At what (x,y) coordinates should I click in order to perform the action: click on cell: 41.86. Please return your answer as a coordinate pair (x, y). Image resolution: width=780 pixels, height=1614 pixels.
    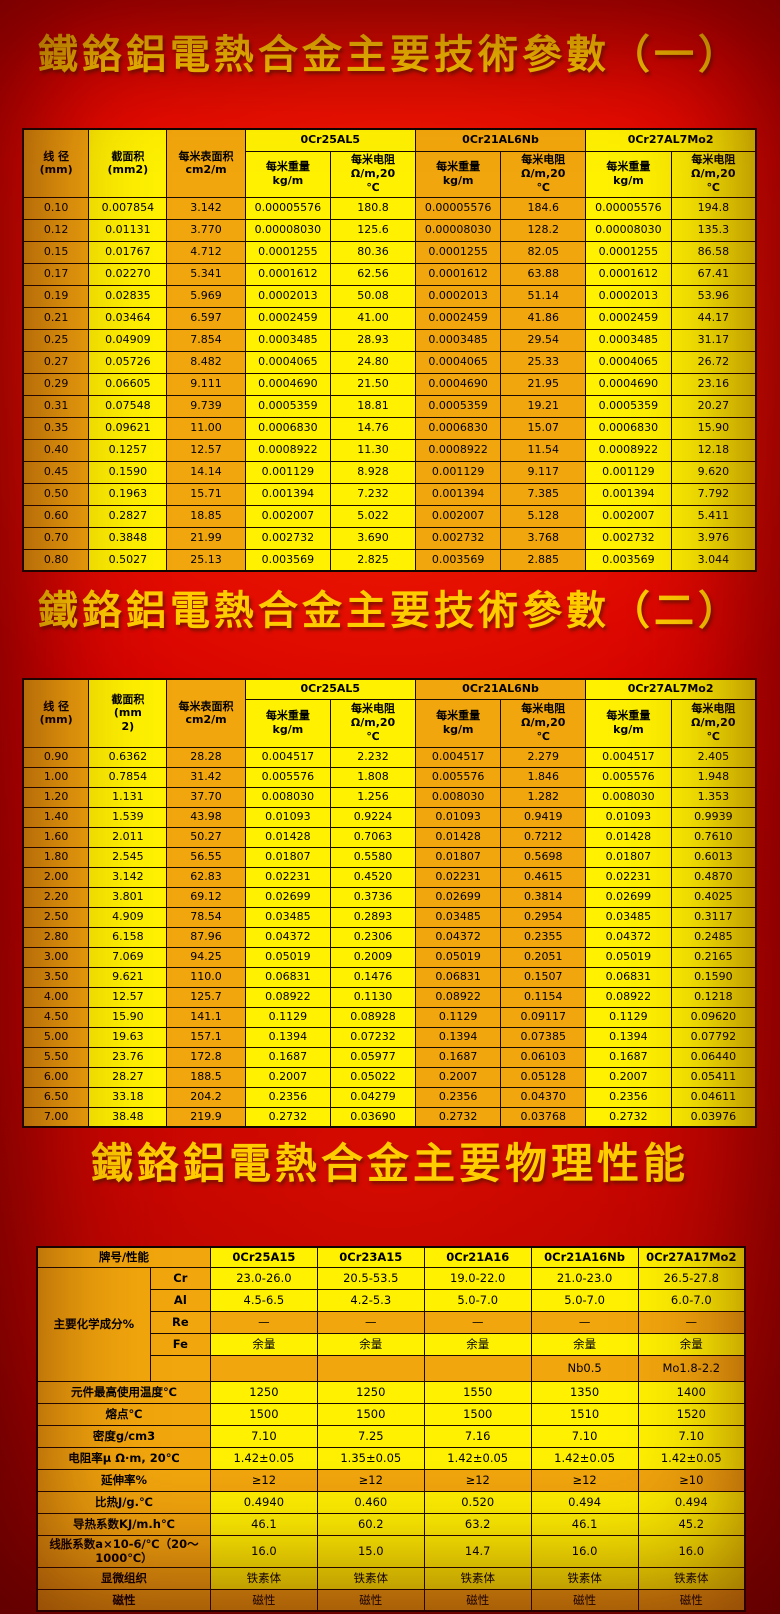
    Looking at the image, I should click on (543, 318).